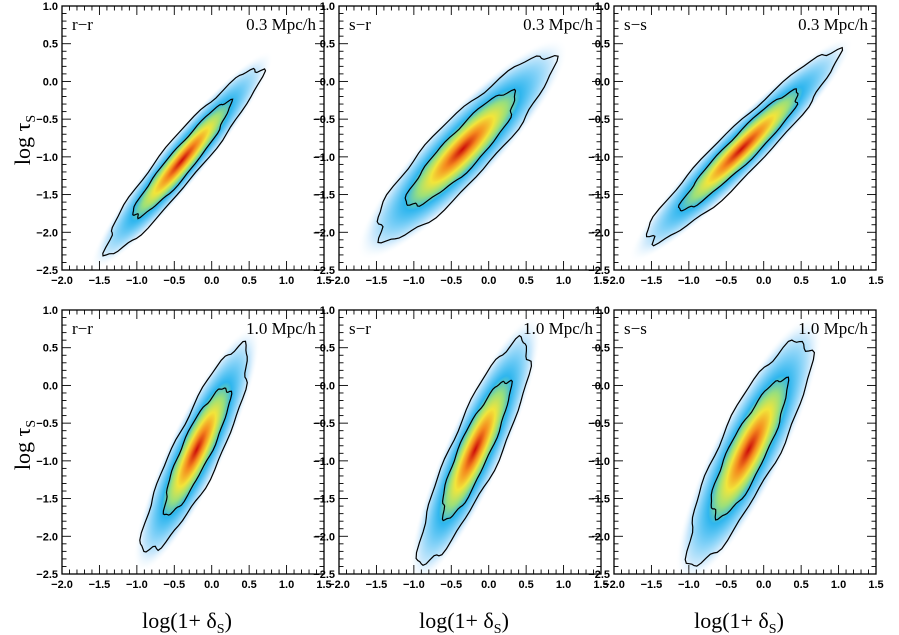 Image resolution: width=899 pixels, height=635 pixels. I want to click on density-cloud, so click(749, 444).